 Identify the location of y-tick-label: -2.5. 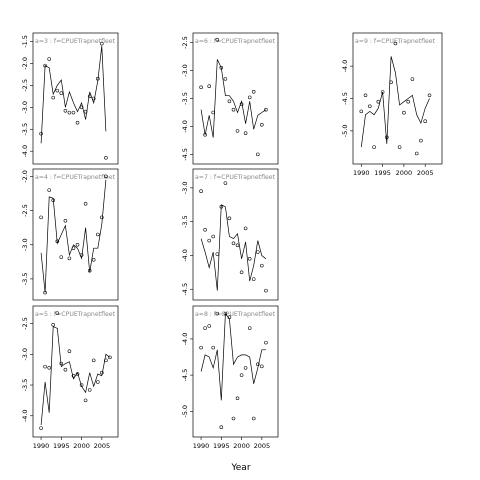
(185, 42).